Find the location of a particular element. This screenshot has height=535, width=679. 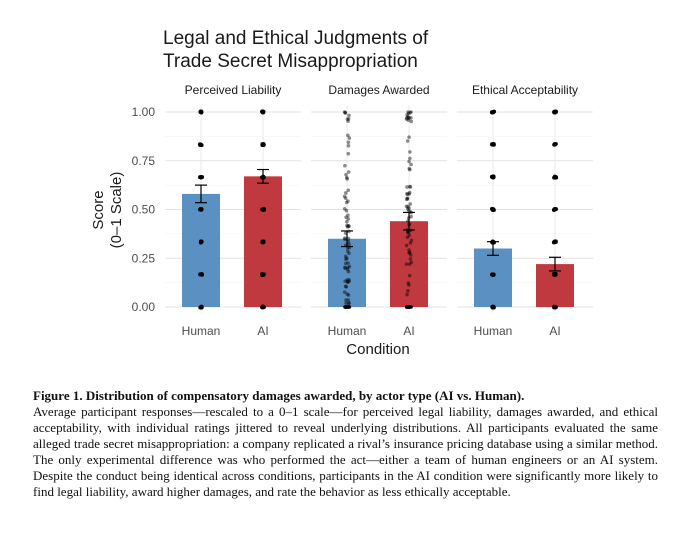

panel: Ethical Acceptability Human AI is located at coordinates (525, 210).